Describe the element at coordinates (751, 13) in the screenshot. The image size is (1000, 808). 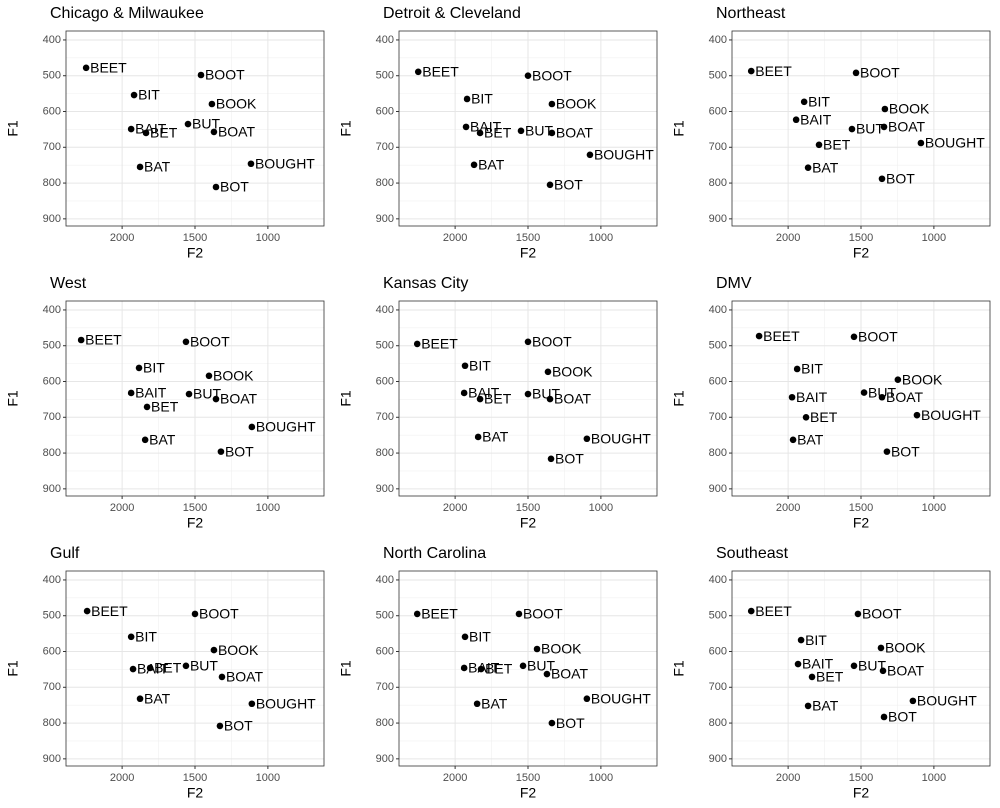
I see `panel-title: Northeast` at that location.